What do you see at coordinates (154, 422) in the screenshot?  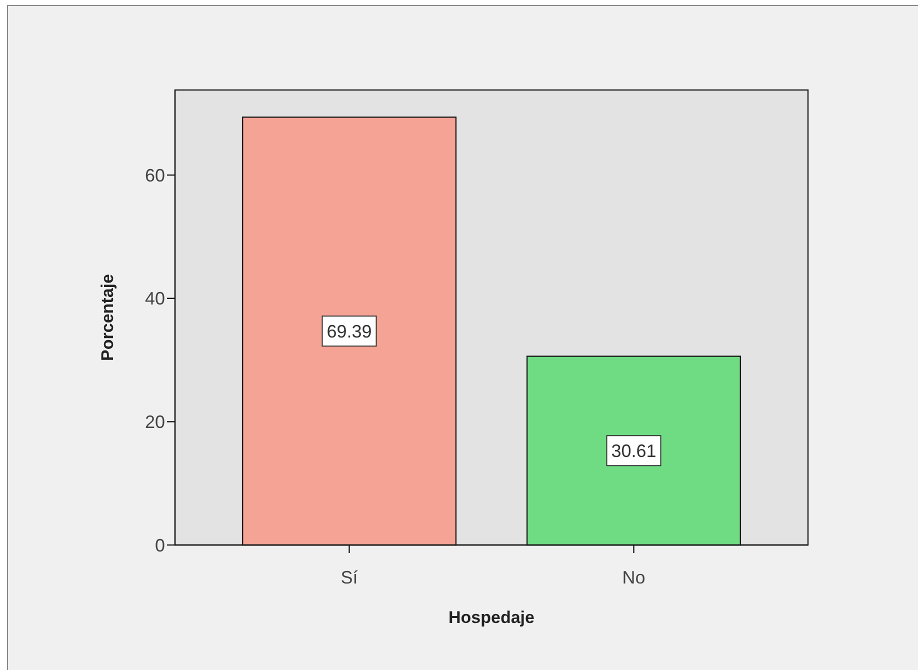 I see `y-tick-label: 20` at bounding box center [154, 422].